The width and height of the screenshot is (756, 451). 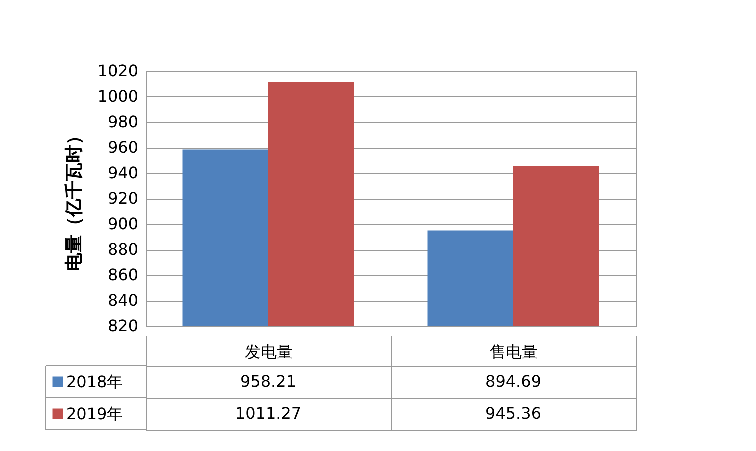 What do you see at coordinates (123, 122) in the screenshot?
I see `y-tick-label: 980` at bounding box center [123, 122].